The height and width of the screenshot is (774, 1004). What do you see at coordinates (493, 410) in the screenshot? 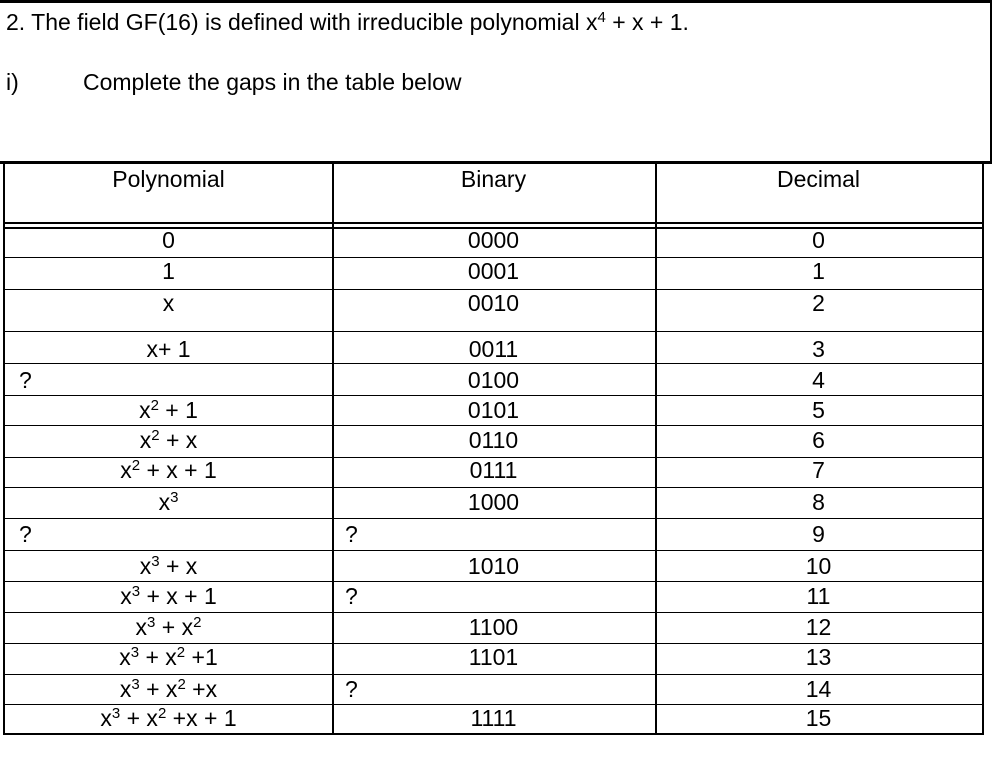
I see `binary-cell: 0101` at bounding box center [493, 410].